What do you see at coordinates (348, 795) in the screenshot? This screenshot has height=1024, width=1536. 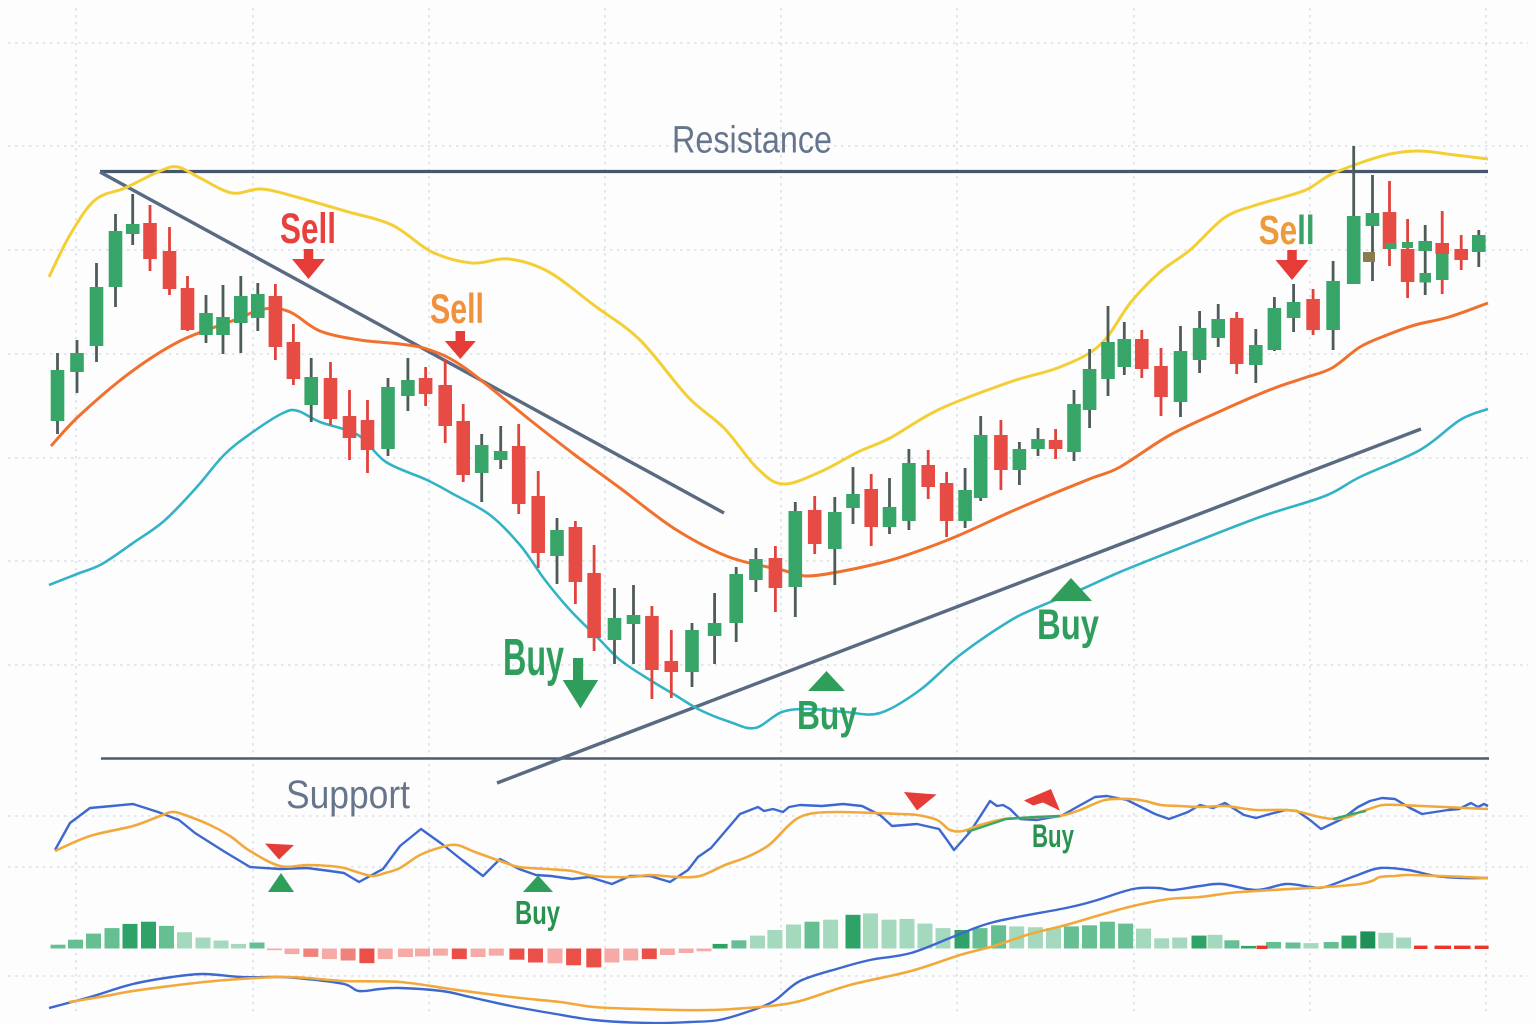 I see `svg-text: Support` at bounding box center [348, 795].